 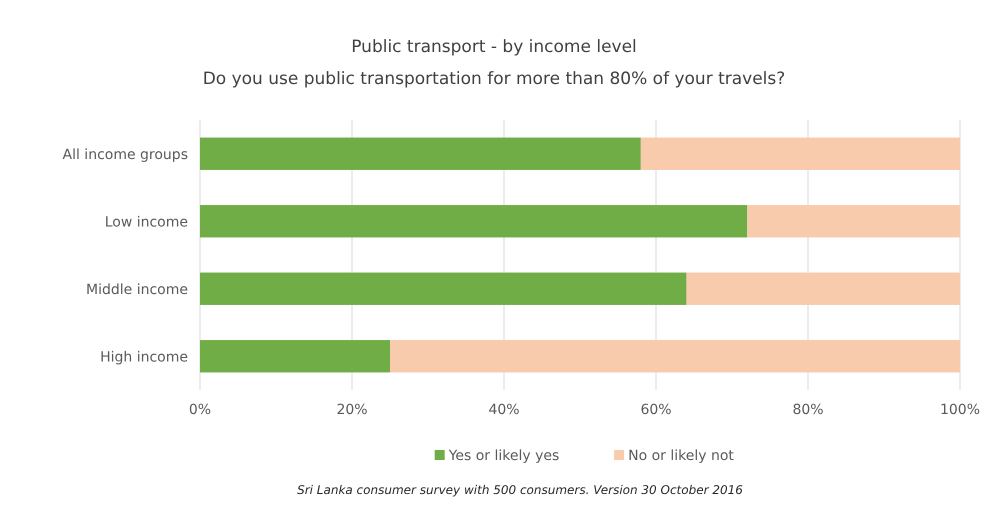 What do you see at coordinates (960, 410) in the screenshot?
I see `x-tick-label: 100%` at bounding box center [960, 410].